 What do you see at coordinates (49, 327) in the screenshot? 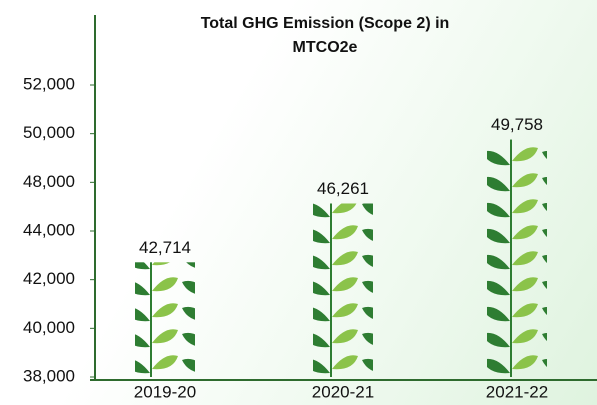
I see `y-tick-label: 40,000` at bounding box center [49, 327].